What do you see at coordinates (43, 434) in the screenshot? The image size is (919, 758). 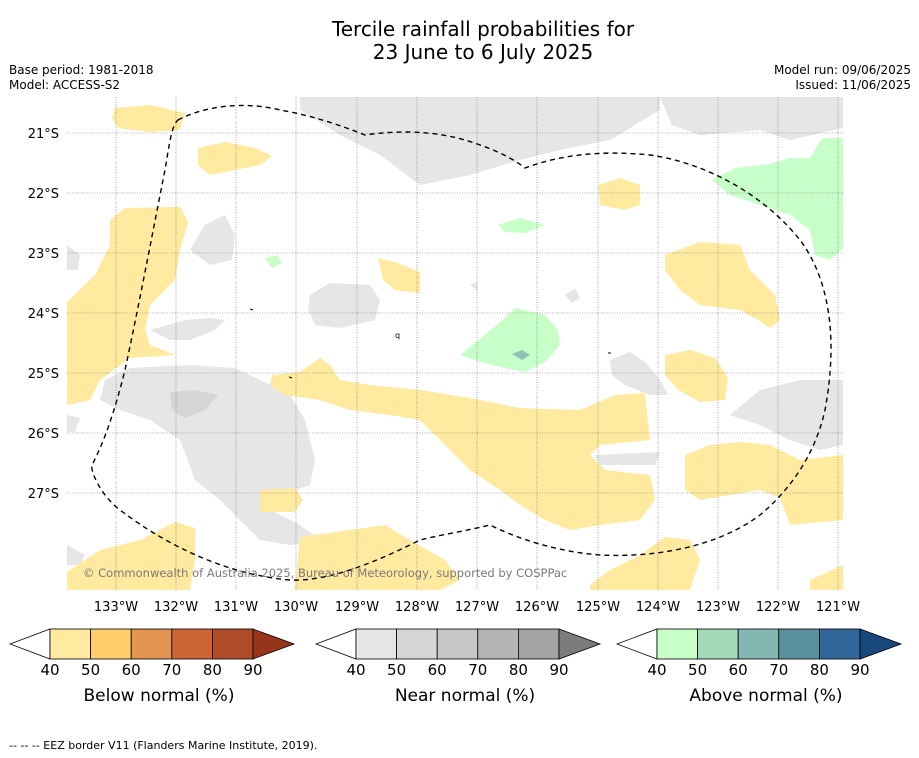 I see `latitude-label: 26°S` at bounding box center [43, 434].